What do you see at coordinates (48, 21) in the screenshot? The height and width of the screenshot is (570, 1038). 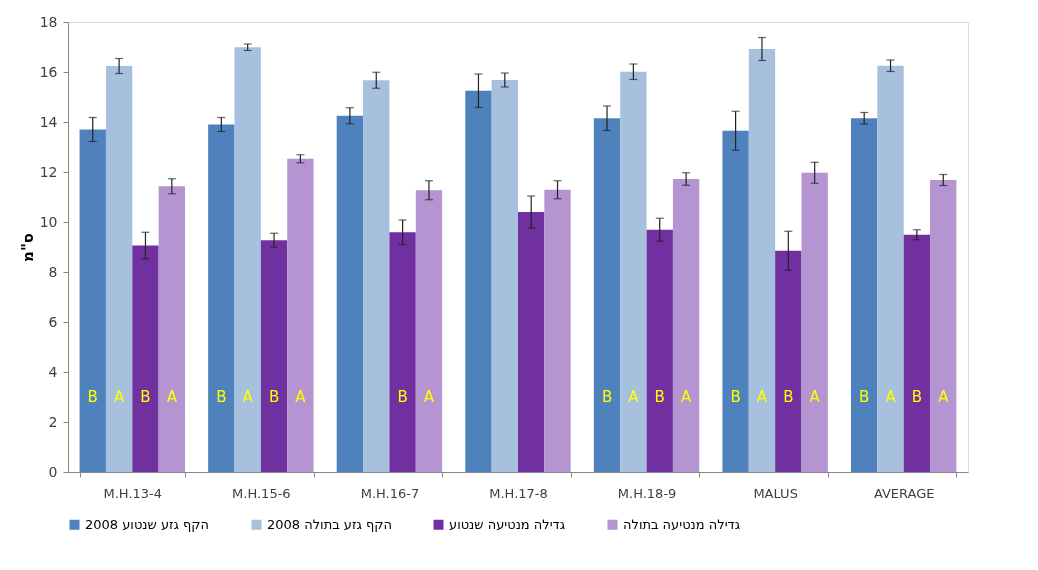 I see `y-tick-label: 18` at bounding box center [48, 21].